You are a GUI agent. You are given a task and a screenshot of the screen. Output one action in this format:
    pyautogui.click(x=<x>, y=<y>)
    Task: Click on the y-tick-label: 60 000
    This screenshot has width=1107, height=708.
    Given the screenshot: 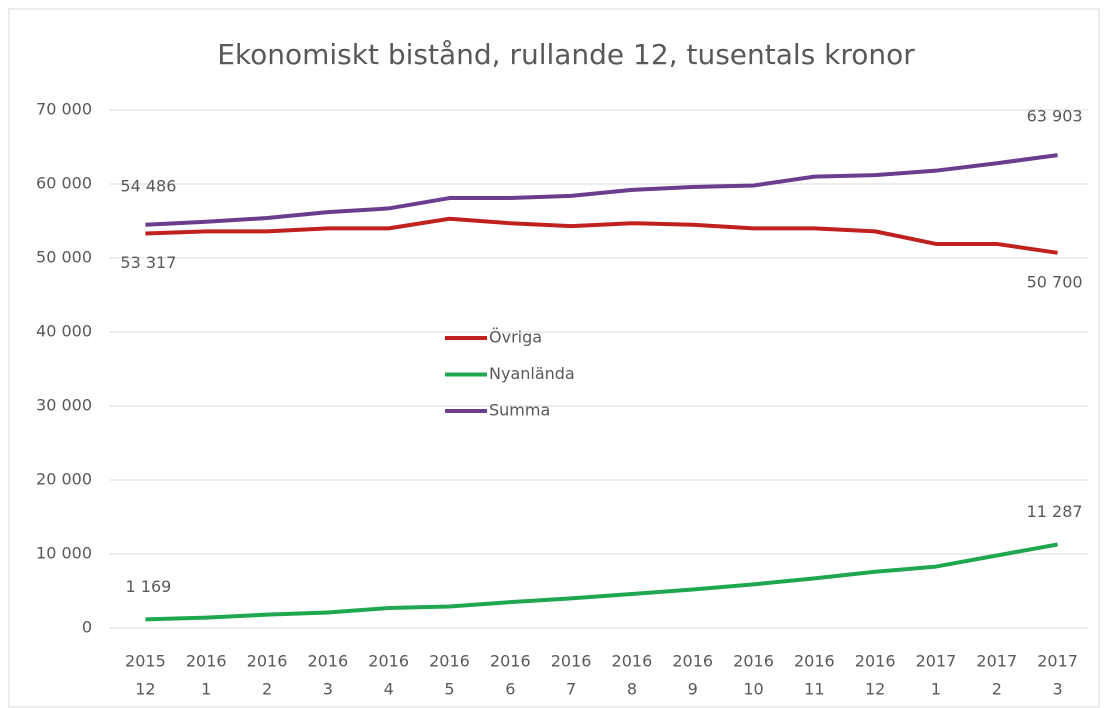 What is the action you would take?
    pyautogui.click(x=64, y=183)
    